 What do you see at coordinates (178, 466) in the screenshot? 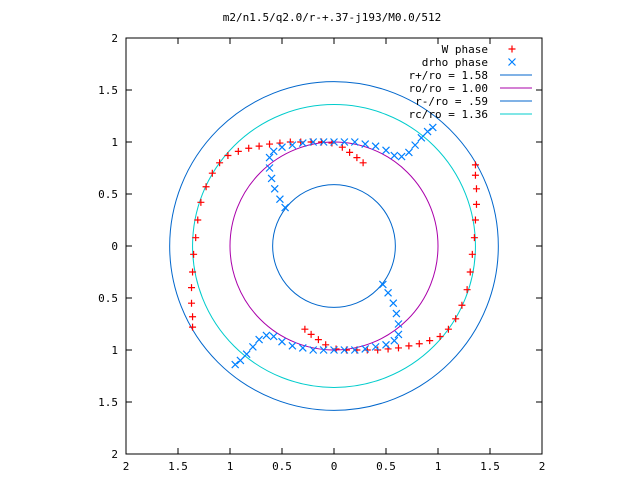
I see `x-tick-label-1: 1.5` at bounding box center [178, 466].